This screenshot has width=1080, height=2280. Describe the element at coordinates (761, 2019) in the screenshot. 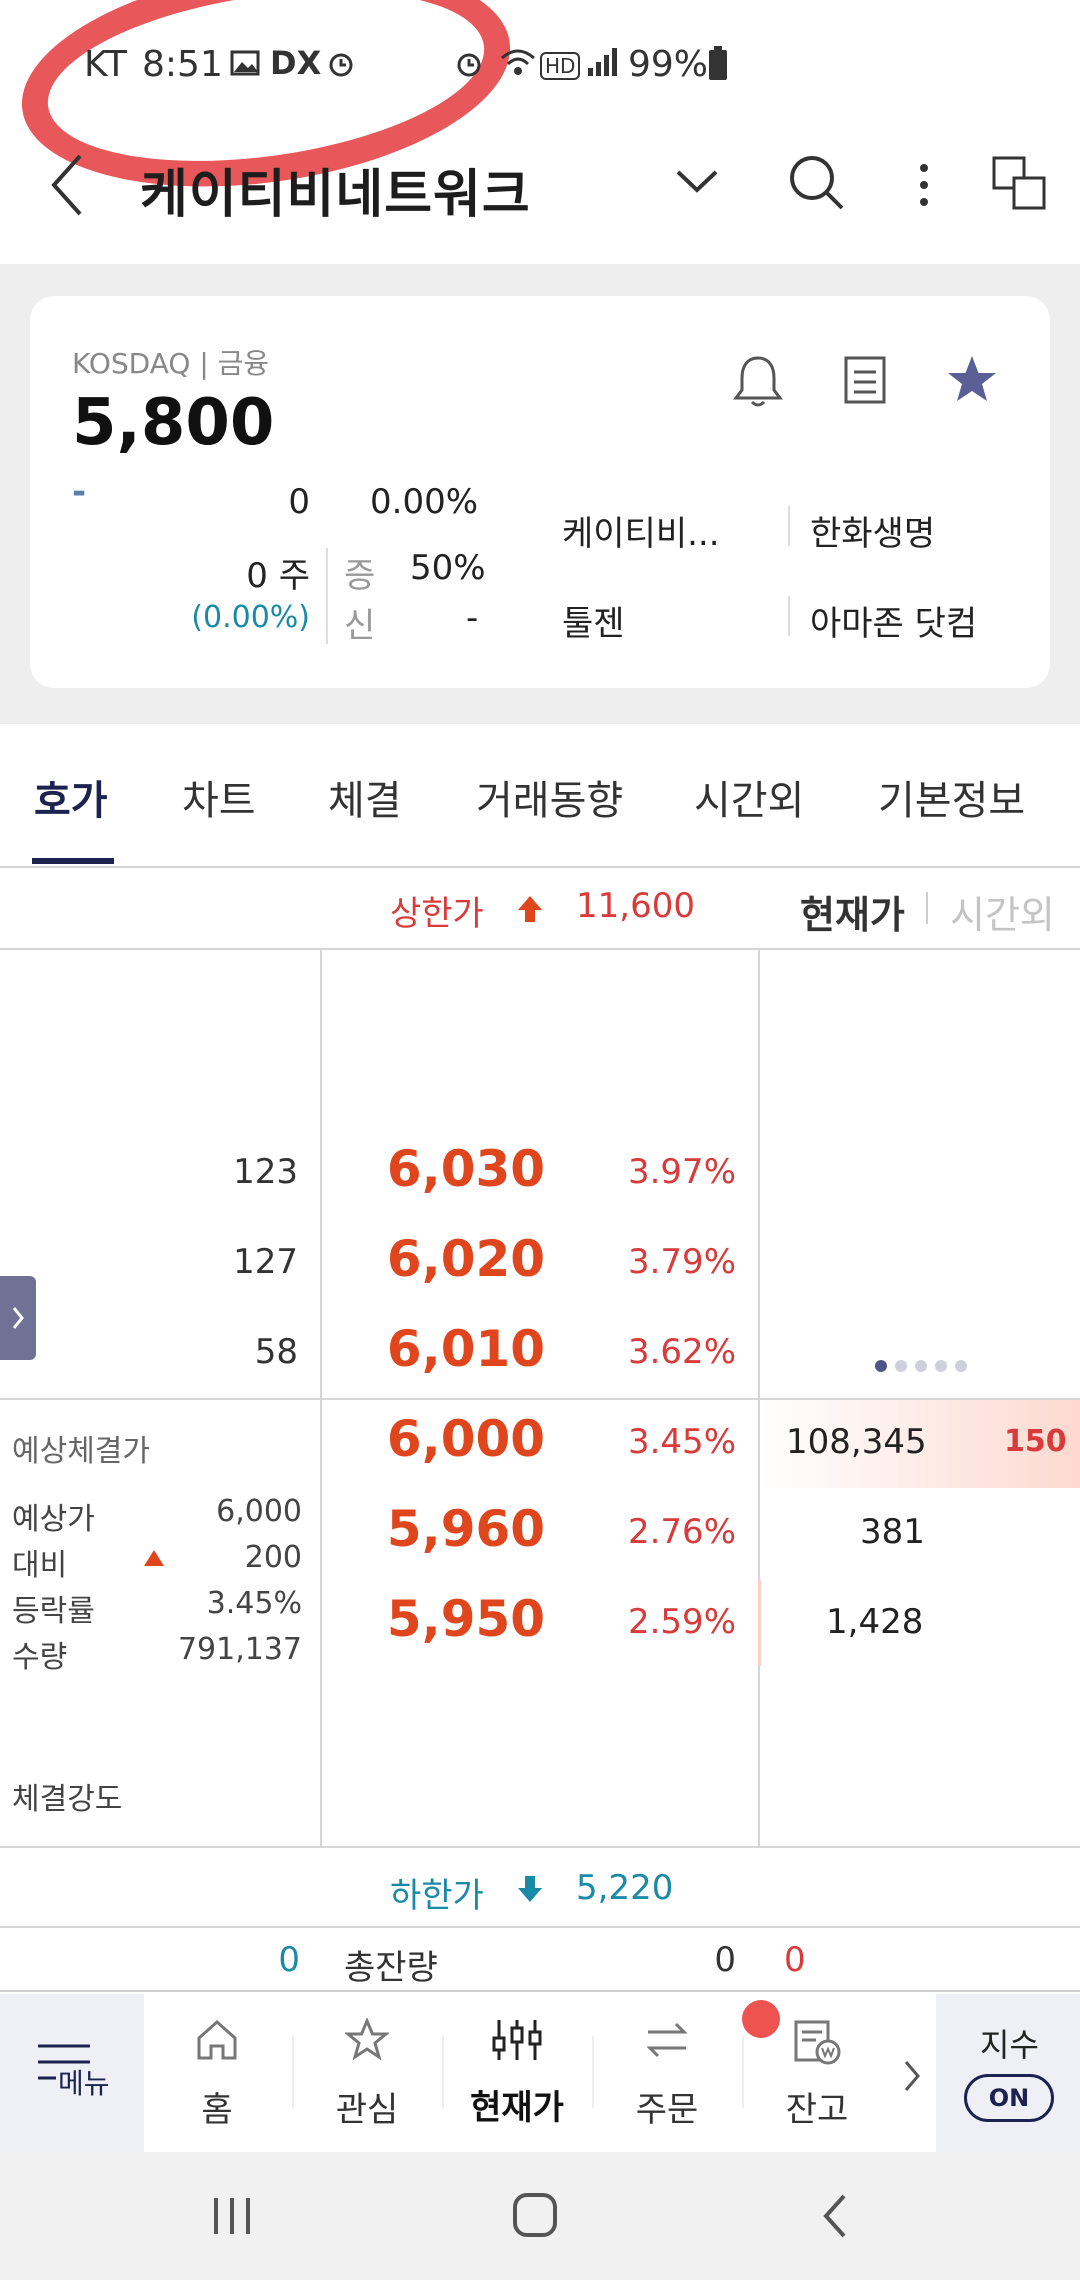

I see `notification-dot` at that location.